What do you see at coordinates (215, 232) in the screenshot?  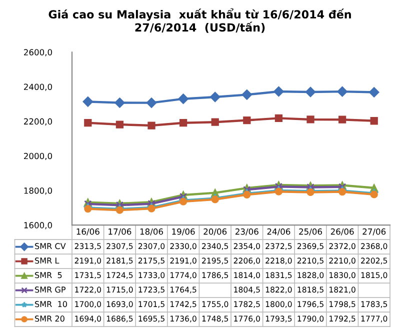 I see `x-tick-label: 20/06` at bounding box center [215, 232].